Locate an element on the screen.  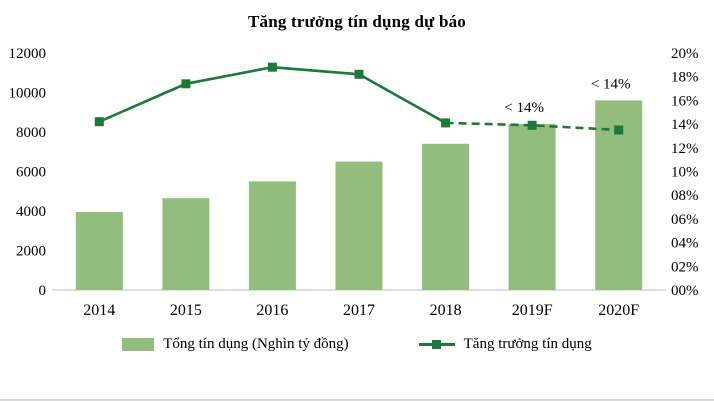
svg-text: 16% is located at coordinates (685, 101).